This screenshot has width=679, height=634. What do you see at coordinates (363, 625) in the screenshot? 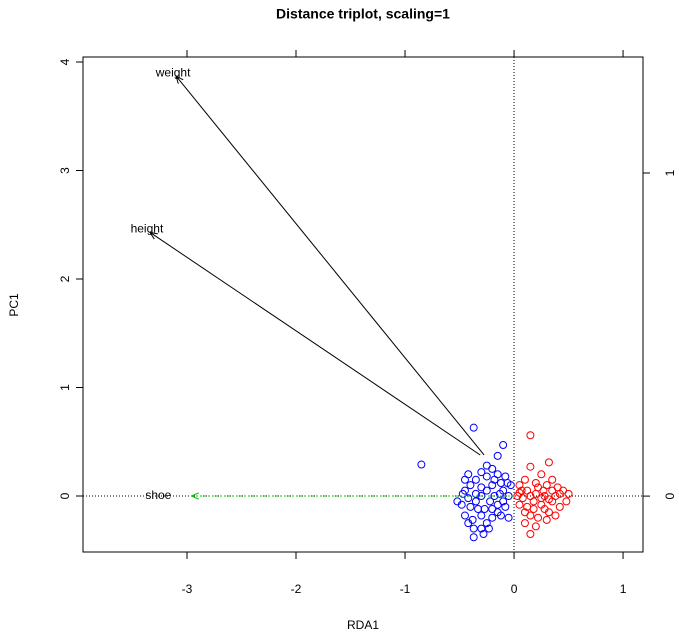
I see `x-axis-label: RDA1` at bounding box center [363, 625].